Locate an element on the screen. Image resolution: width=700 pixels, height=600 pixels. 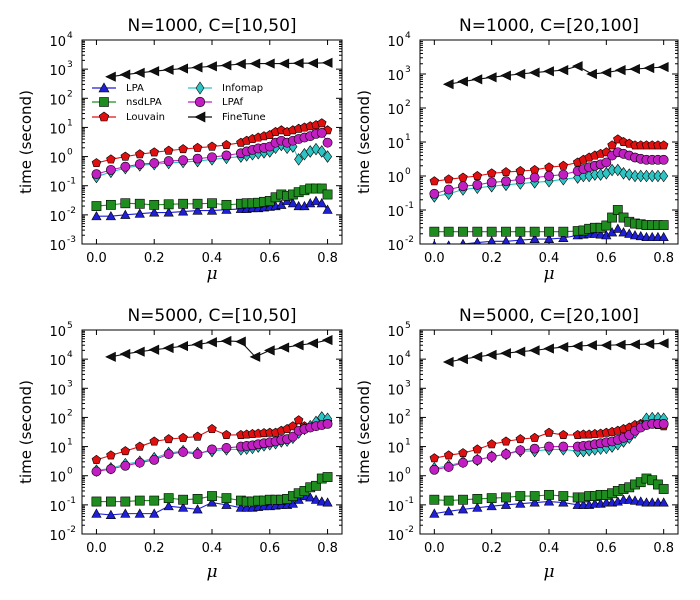
diamond-marker is located at coordinates (328, 156).